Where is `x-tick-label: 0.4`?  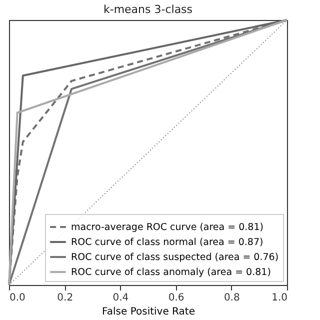 x-tick-label: 0.4 is located at coordinates (120, 298).